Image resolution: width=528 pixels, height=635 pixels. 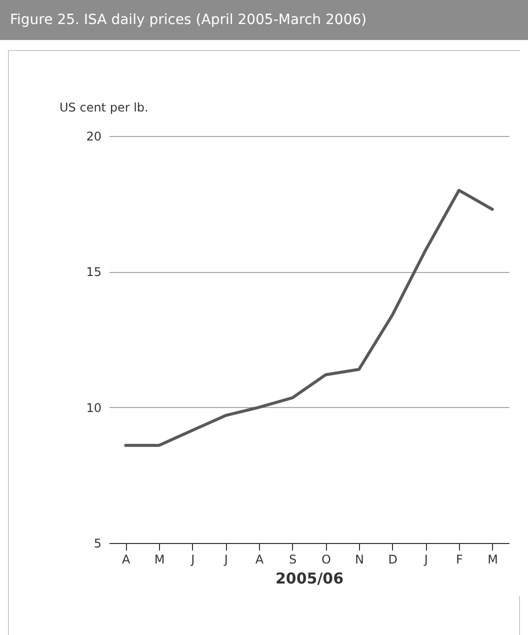 What do you see at coordinates (293, 559) in the screenshot?
I see `x-tick-label: S` at bounding box center [293, 559].